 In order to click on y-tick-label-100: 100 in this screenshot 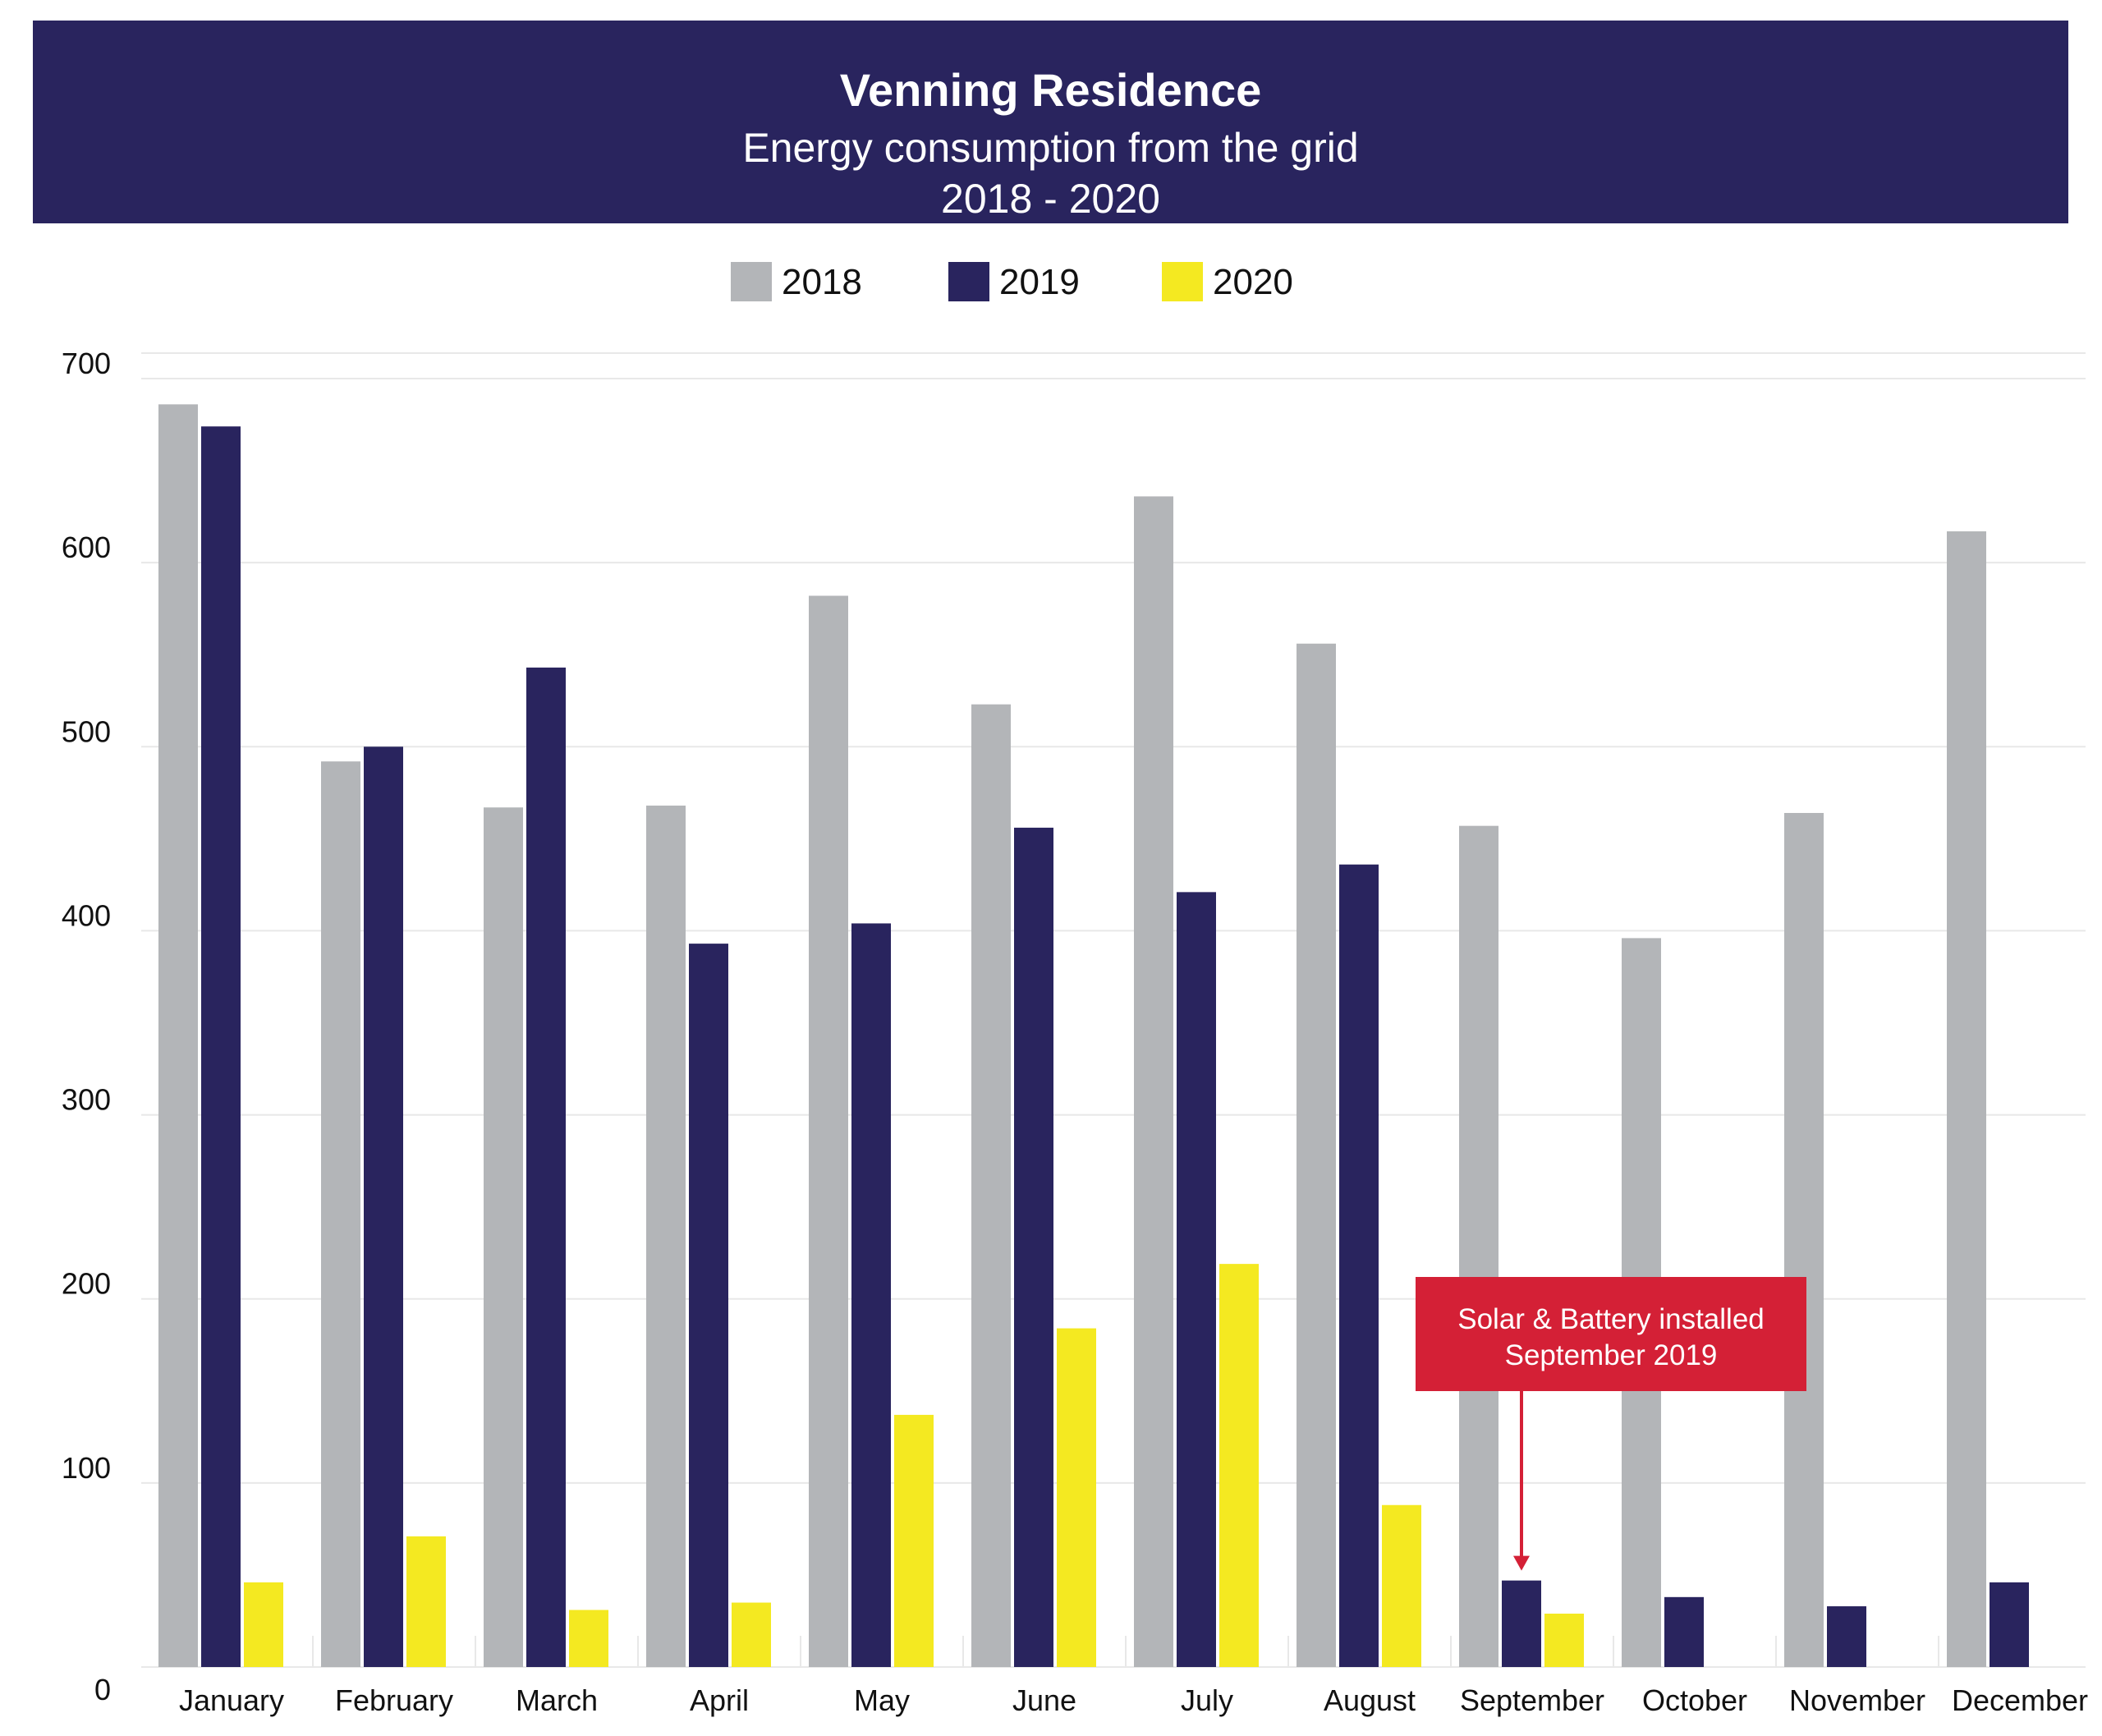, I will do `click(86, 1468)`.